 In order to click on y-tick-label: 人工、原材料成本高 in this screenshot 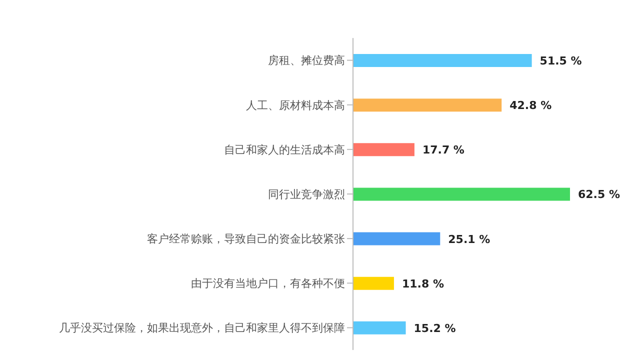, I will do `click(295, 105)`.